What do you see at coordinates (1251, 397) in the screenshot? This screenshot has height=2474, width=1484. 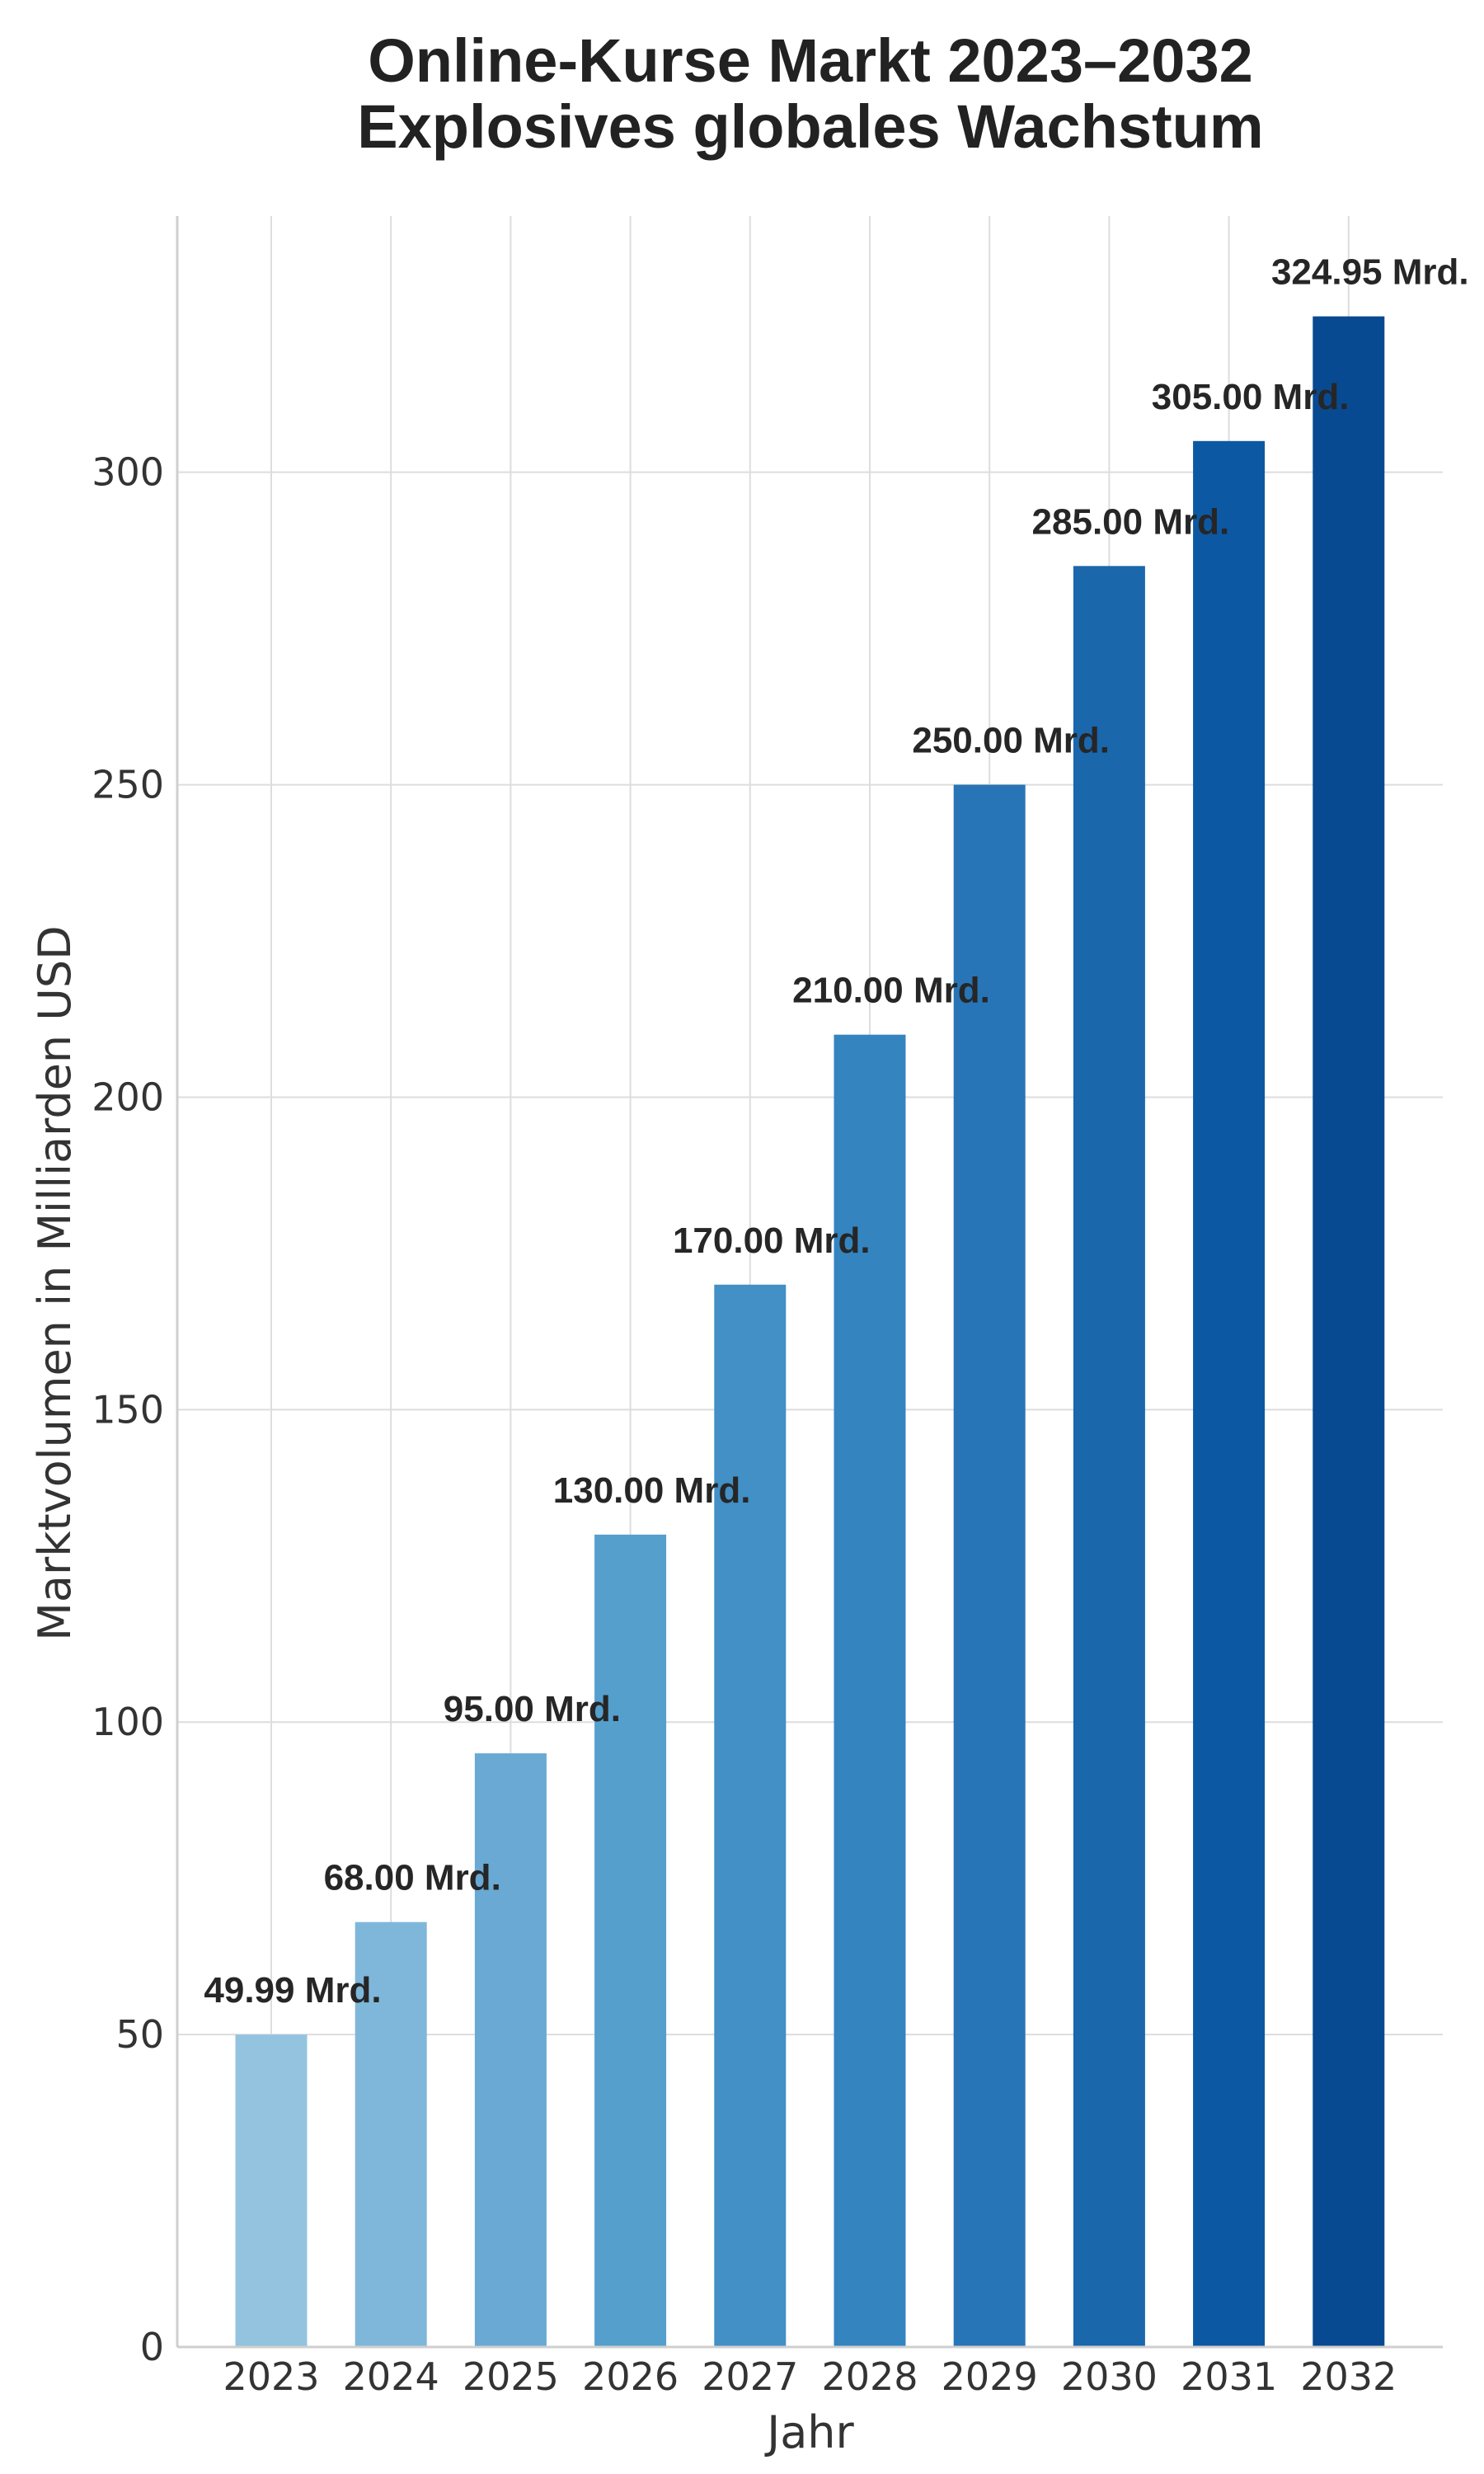 I see `data-label: 305.00 Mrd.` at bounding box center [1251, 397].